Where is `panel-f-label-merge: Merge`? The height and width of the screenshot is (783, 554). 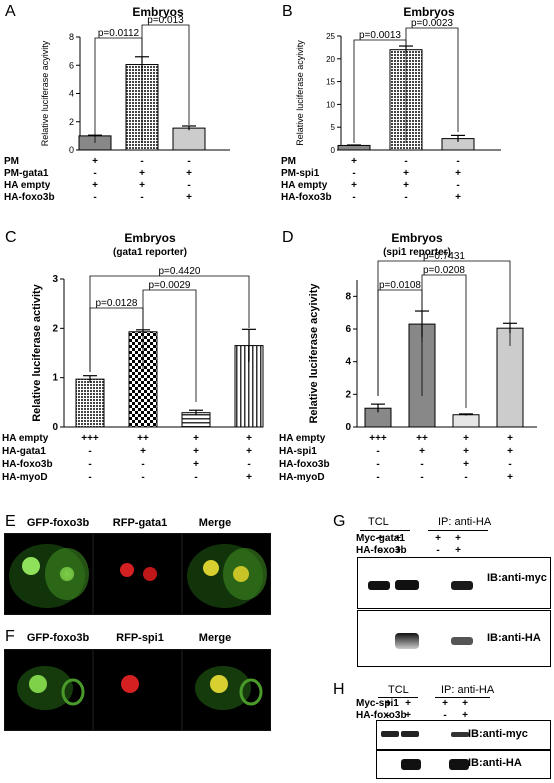 panel-f-label-merge: Merge is located at coordinates (215, 638).